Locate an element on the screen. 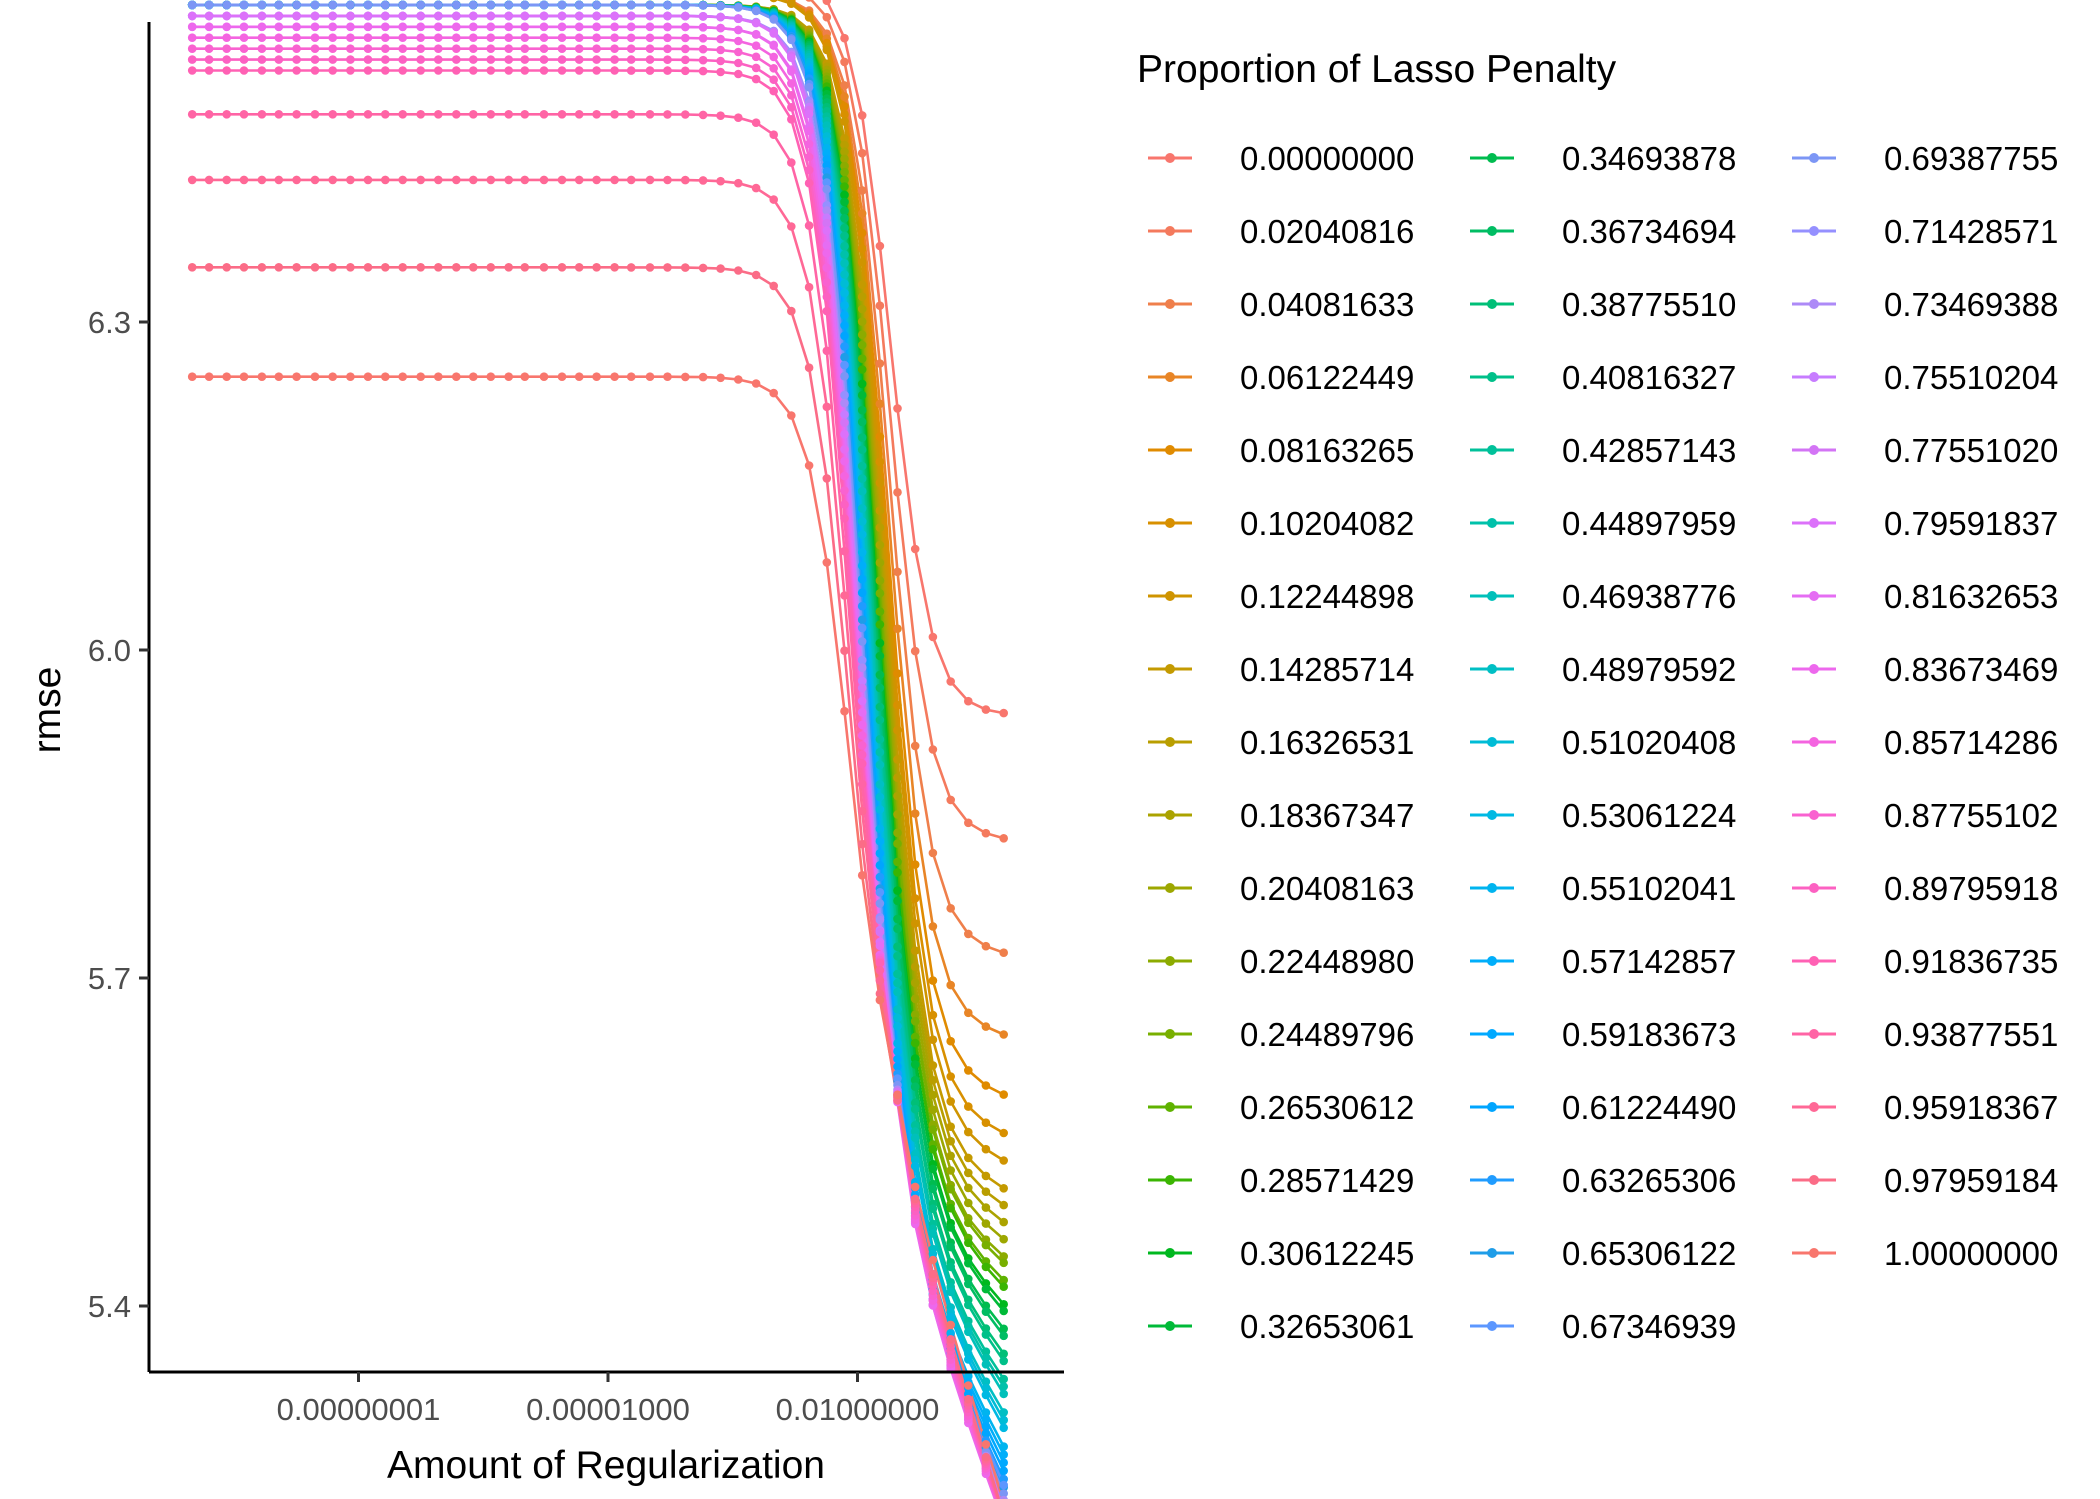 This screenshot has height=1499, width=2100. legend-label: 0.63265306 is located at coordinates (1649, 1180).